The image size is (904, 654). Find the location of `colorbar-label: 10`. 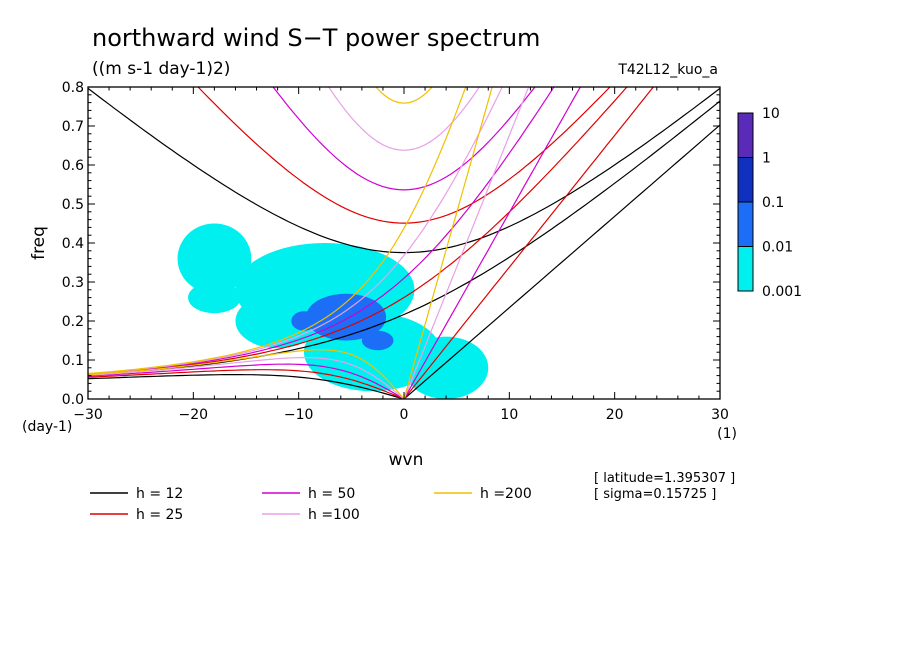

colorbar-label: 10 is located at coordinates (771, 114).